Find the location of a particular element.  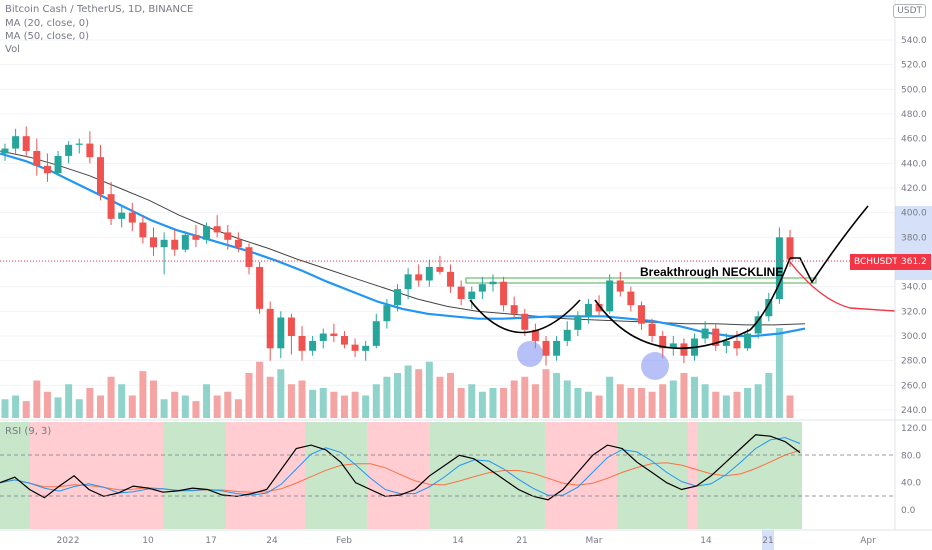

price-tick-label: 500.0 is located at coordinates (914, 90).